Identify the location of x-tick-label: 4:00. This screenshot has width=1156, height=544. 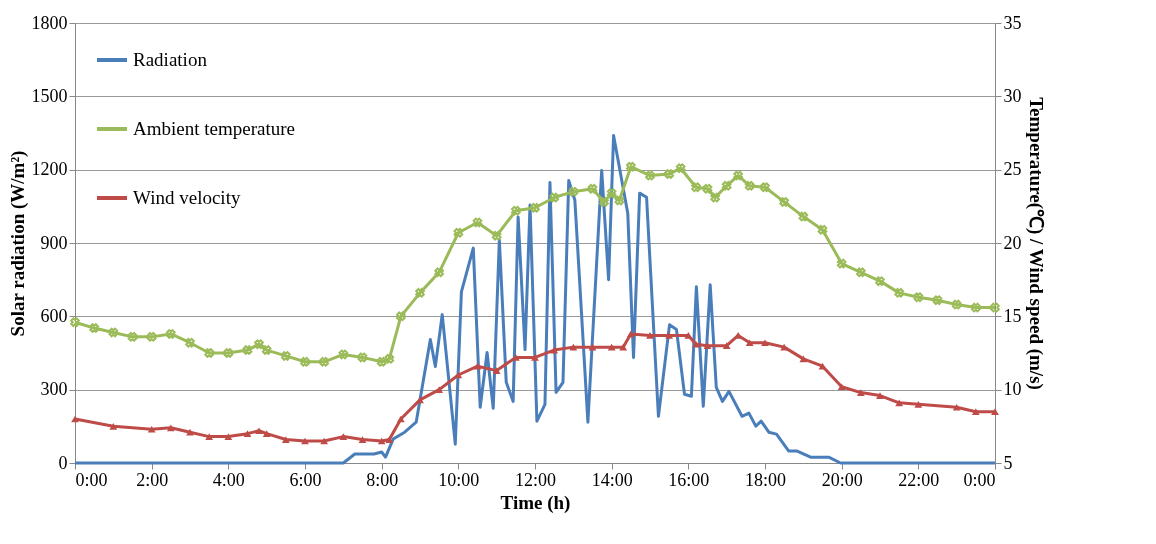
(228, 479).